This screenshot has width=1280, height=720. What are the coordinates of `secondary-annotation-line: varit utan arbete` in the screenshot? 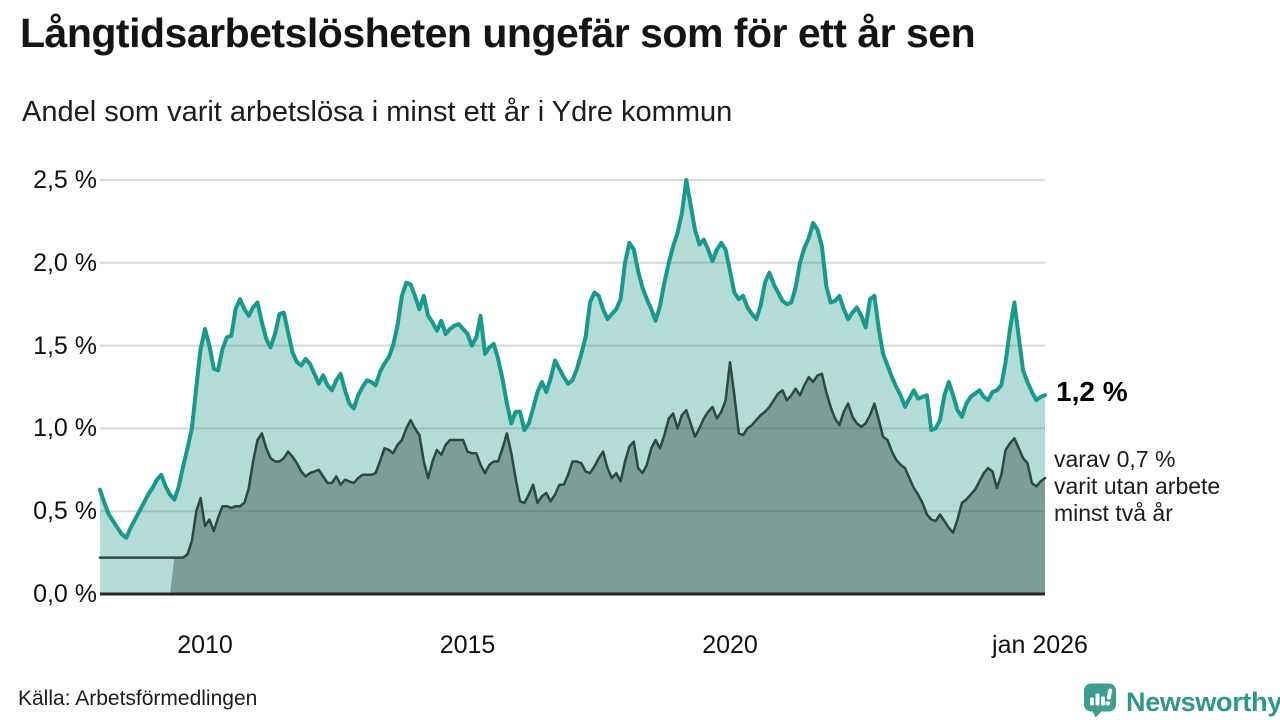 It's located at (1137, 486).